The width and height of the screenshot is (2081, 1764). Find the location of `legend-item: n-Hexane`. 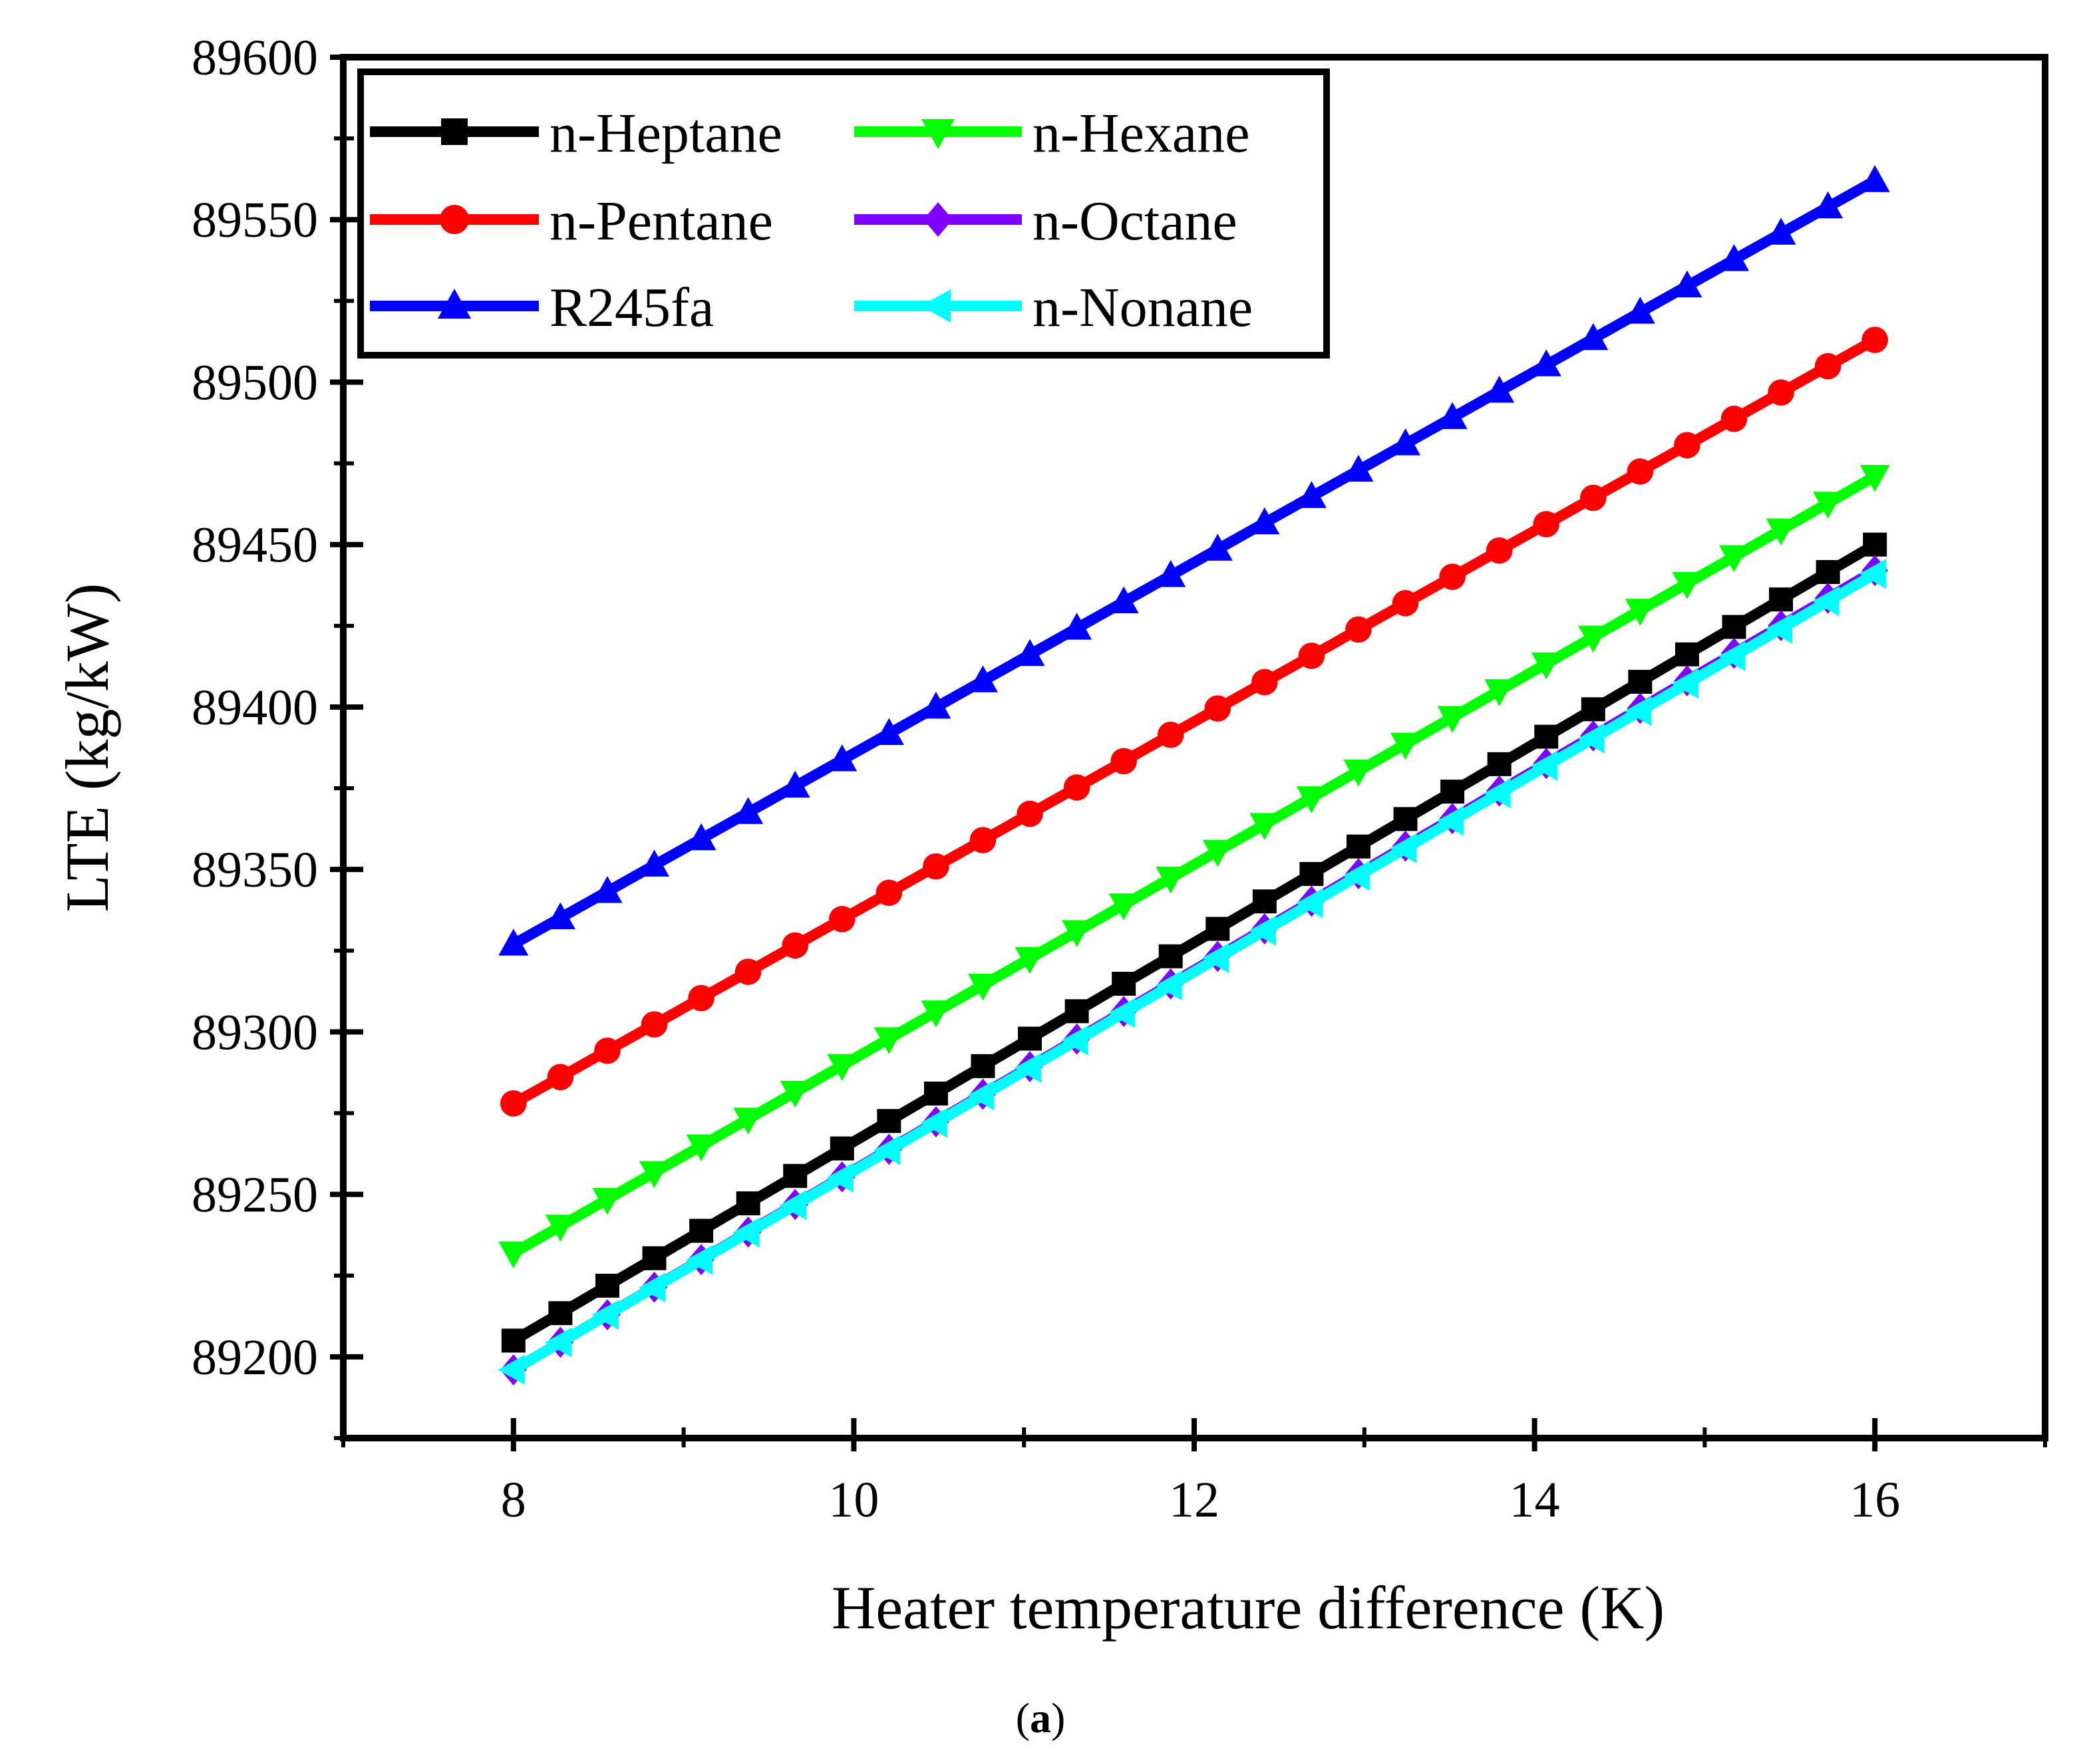

legend-item: n-Hexane is located at coordinates (1052, 133).